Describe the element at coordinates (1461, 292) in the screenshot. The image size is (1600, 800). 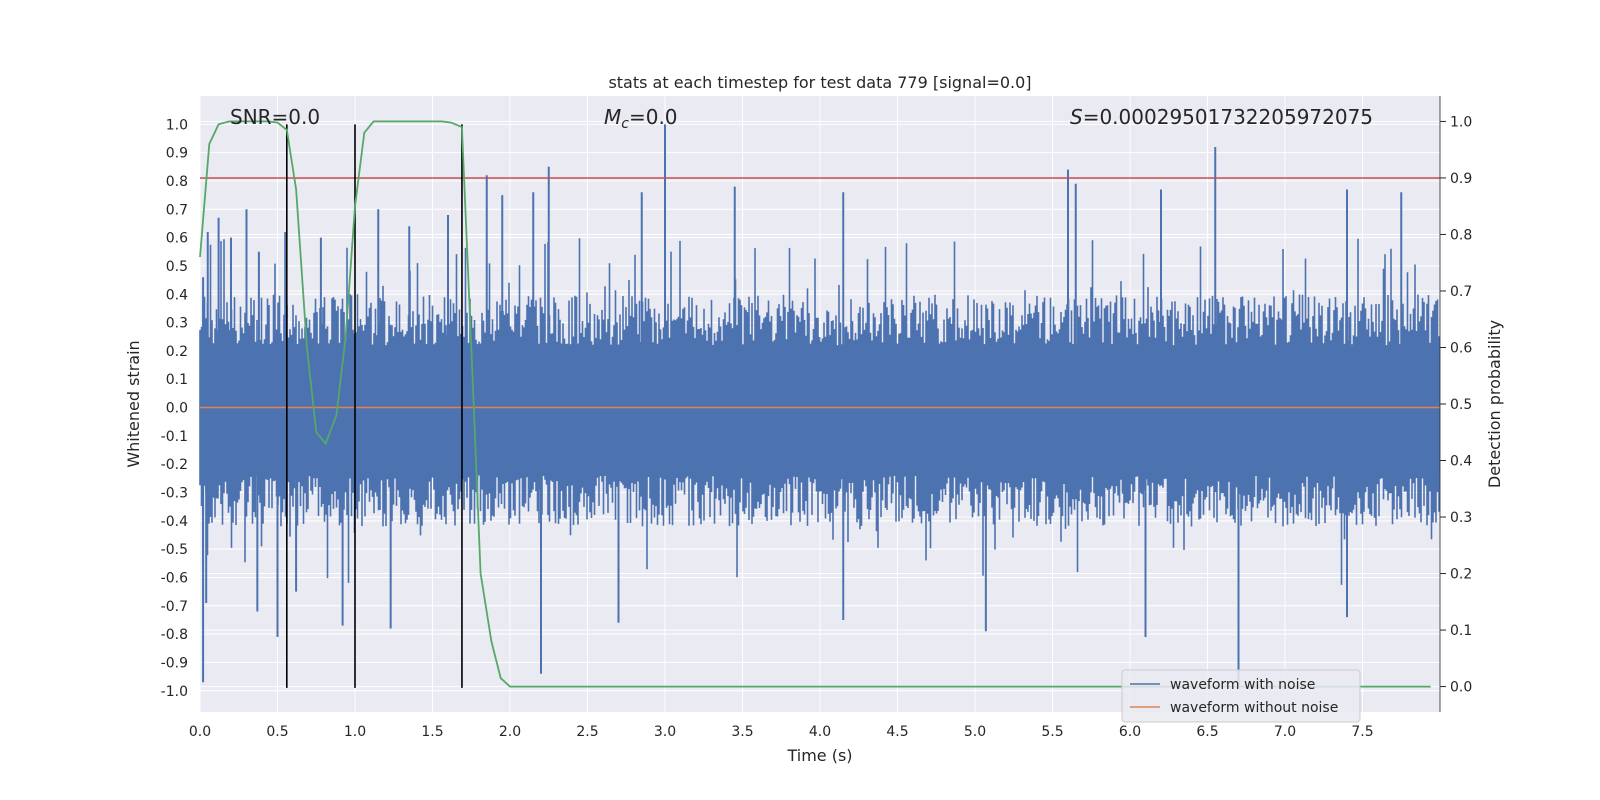
I see `y2-tick-label: 0.7` at that location.